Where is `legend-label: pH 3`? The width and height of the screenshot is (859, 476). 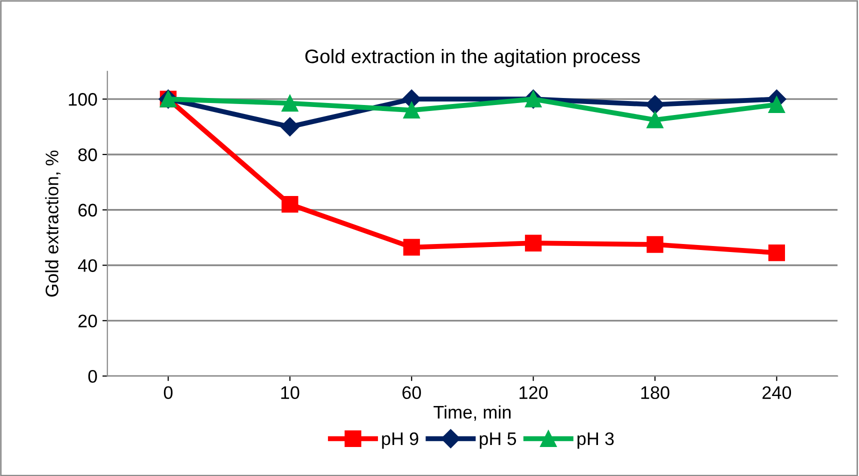
legend-label: pH 3 is located at coordinates (596, 440).